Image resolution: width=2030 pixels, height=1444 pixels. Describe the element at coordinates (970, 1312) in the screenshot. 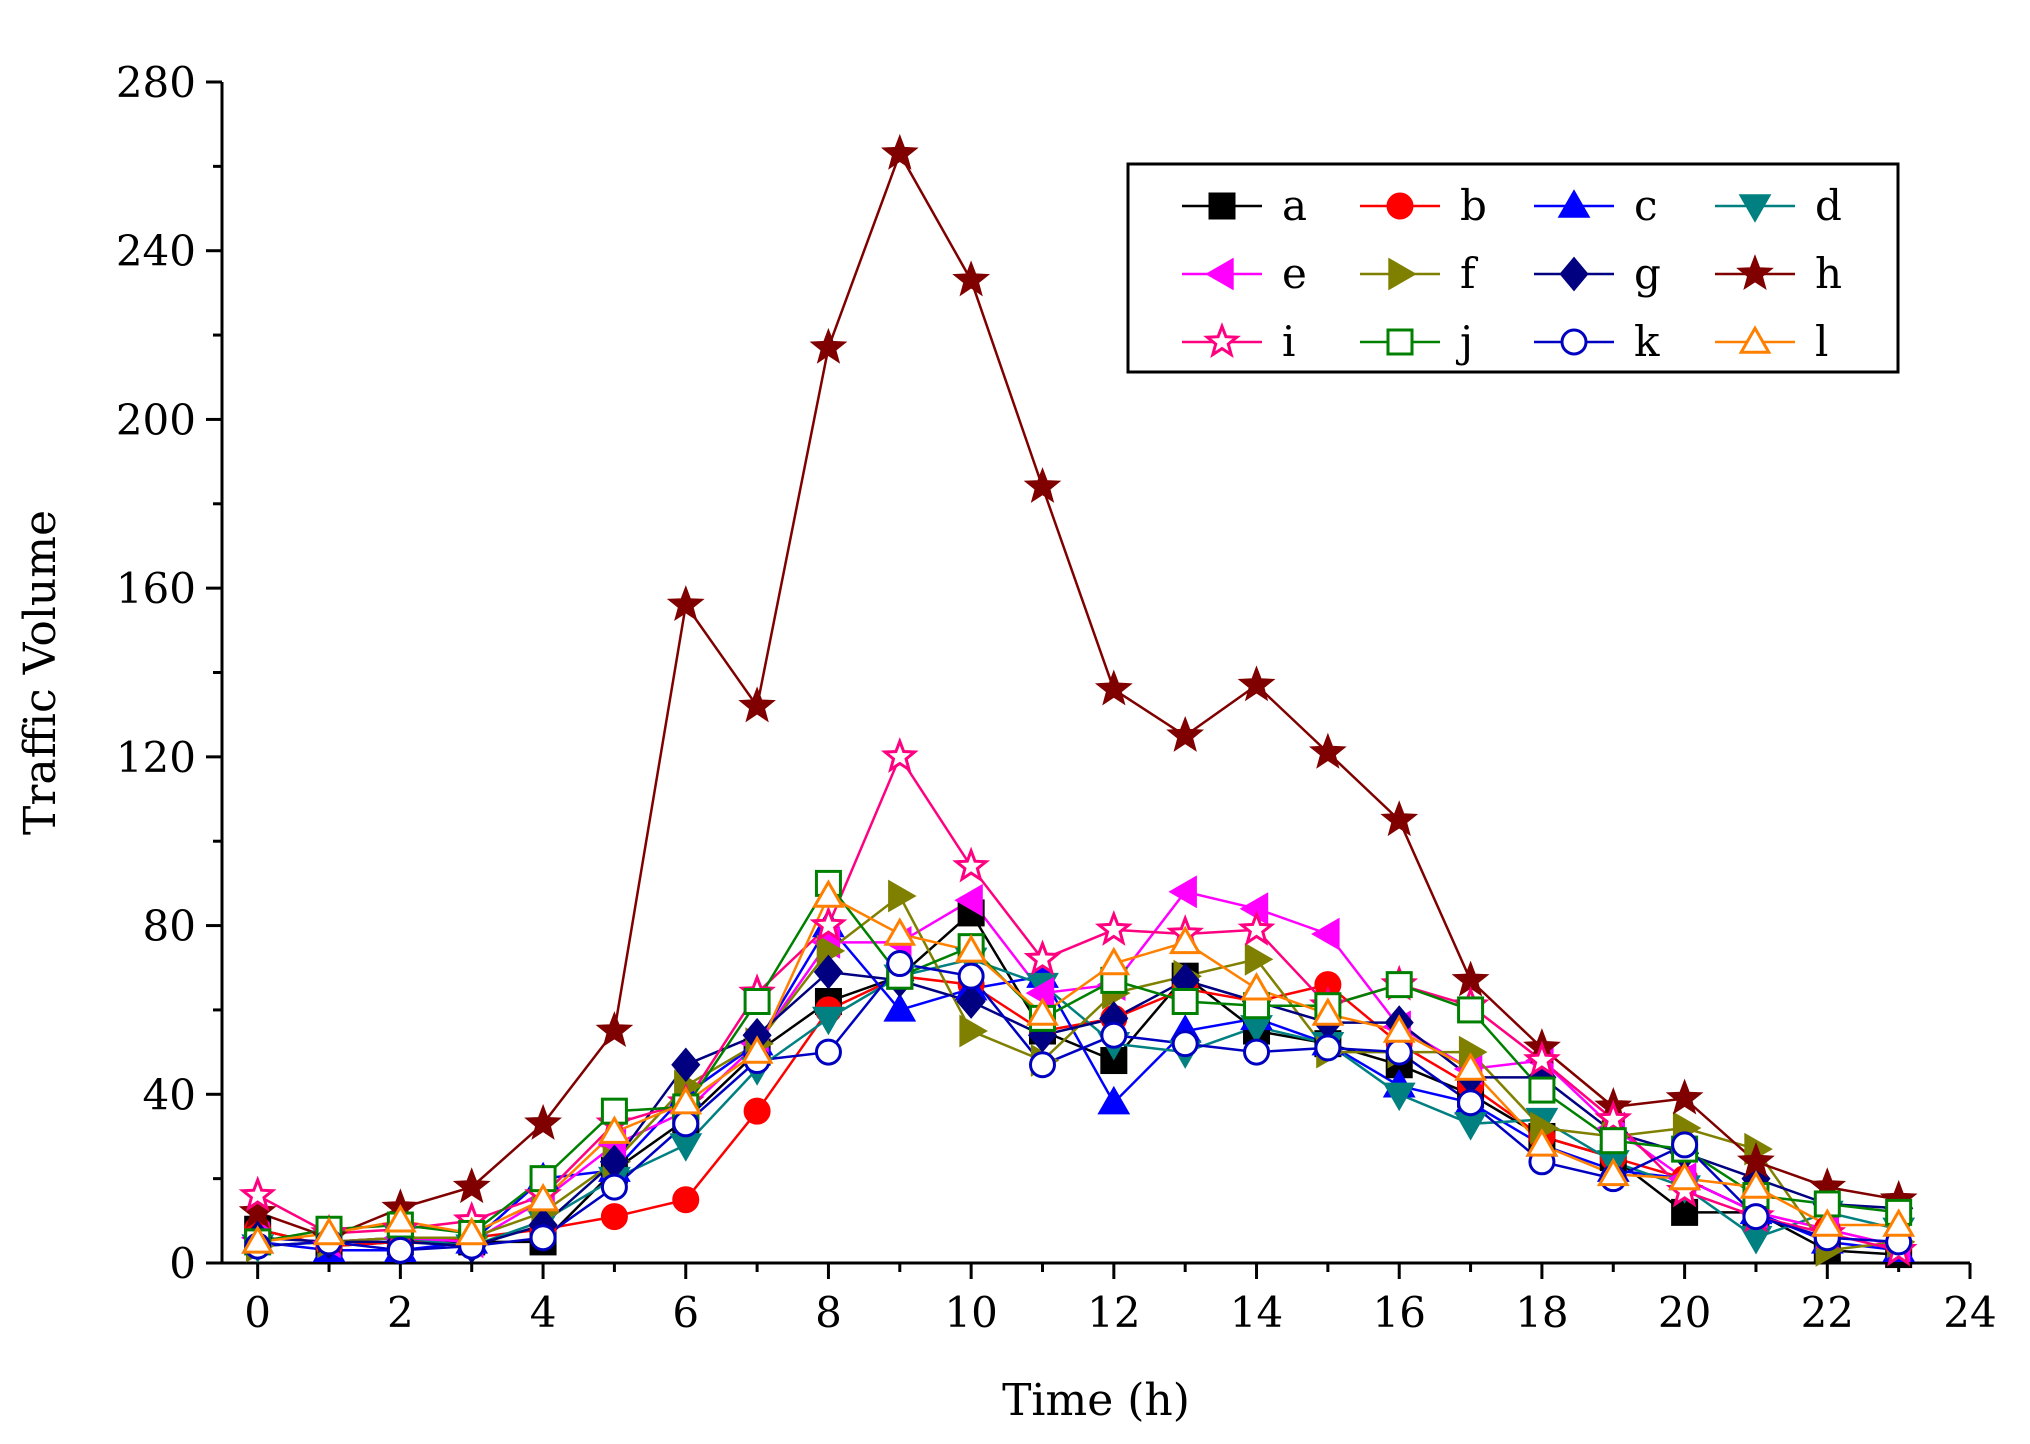

I see `x-tick-label: 10` at that location.